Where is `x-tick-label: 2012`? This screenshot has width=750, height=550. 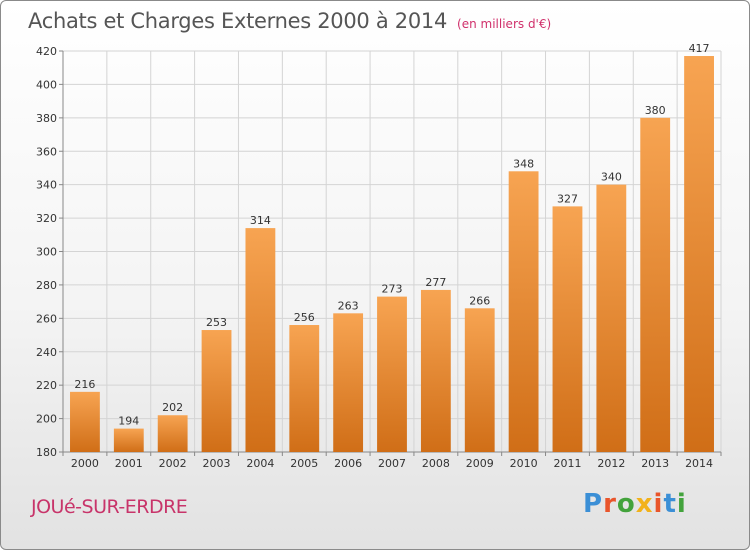 x-tick-label: 2012 is located at coordinates (611, 463).